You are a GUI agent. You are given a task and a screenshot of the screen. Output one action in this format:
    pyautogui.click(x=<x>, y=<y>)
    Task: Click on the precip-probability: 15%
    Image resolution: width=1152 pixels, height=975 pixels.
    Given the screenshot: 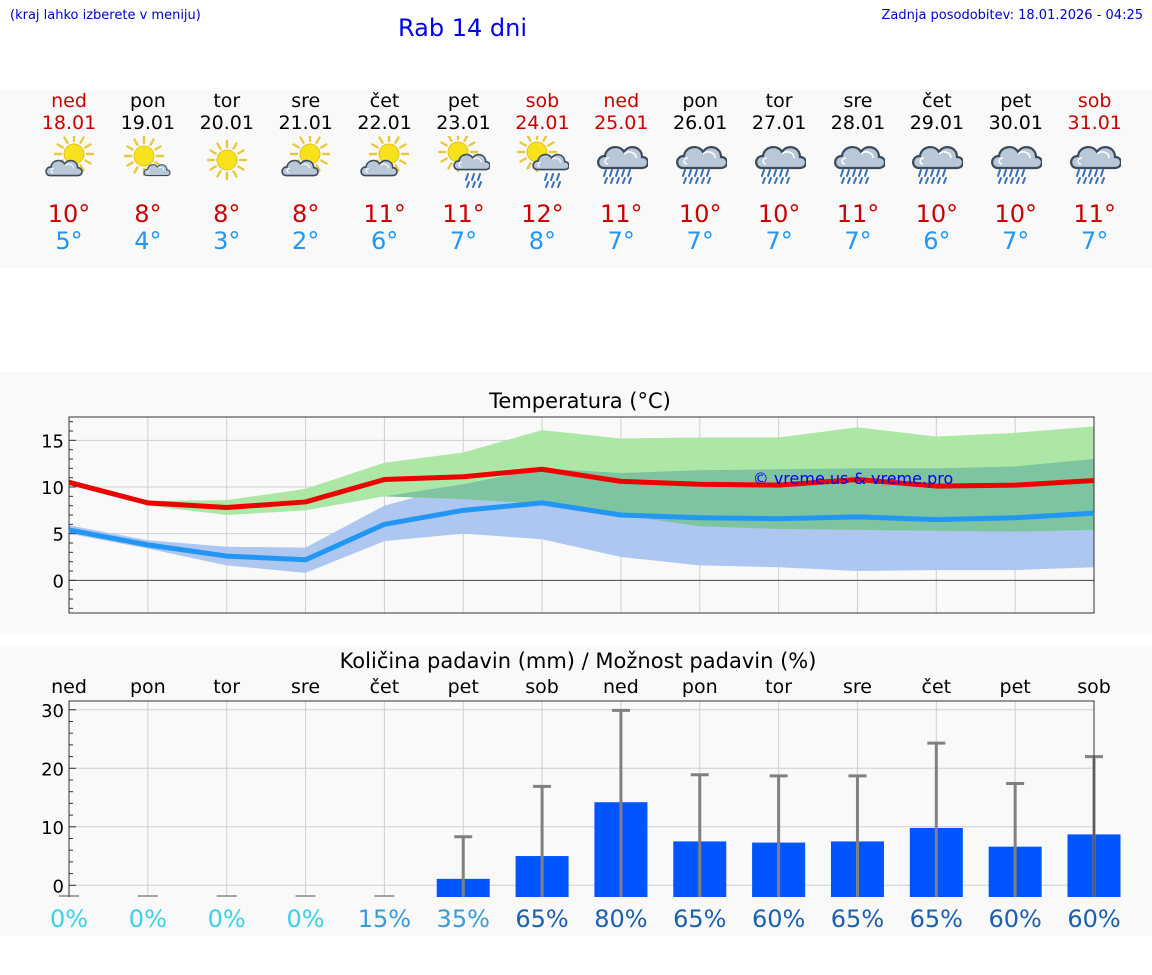 What is the action you would take?
    pyautogui.click(x=384, y=919)
    